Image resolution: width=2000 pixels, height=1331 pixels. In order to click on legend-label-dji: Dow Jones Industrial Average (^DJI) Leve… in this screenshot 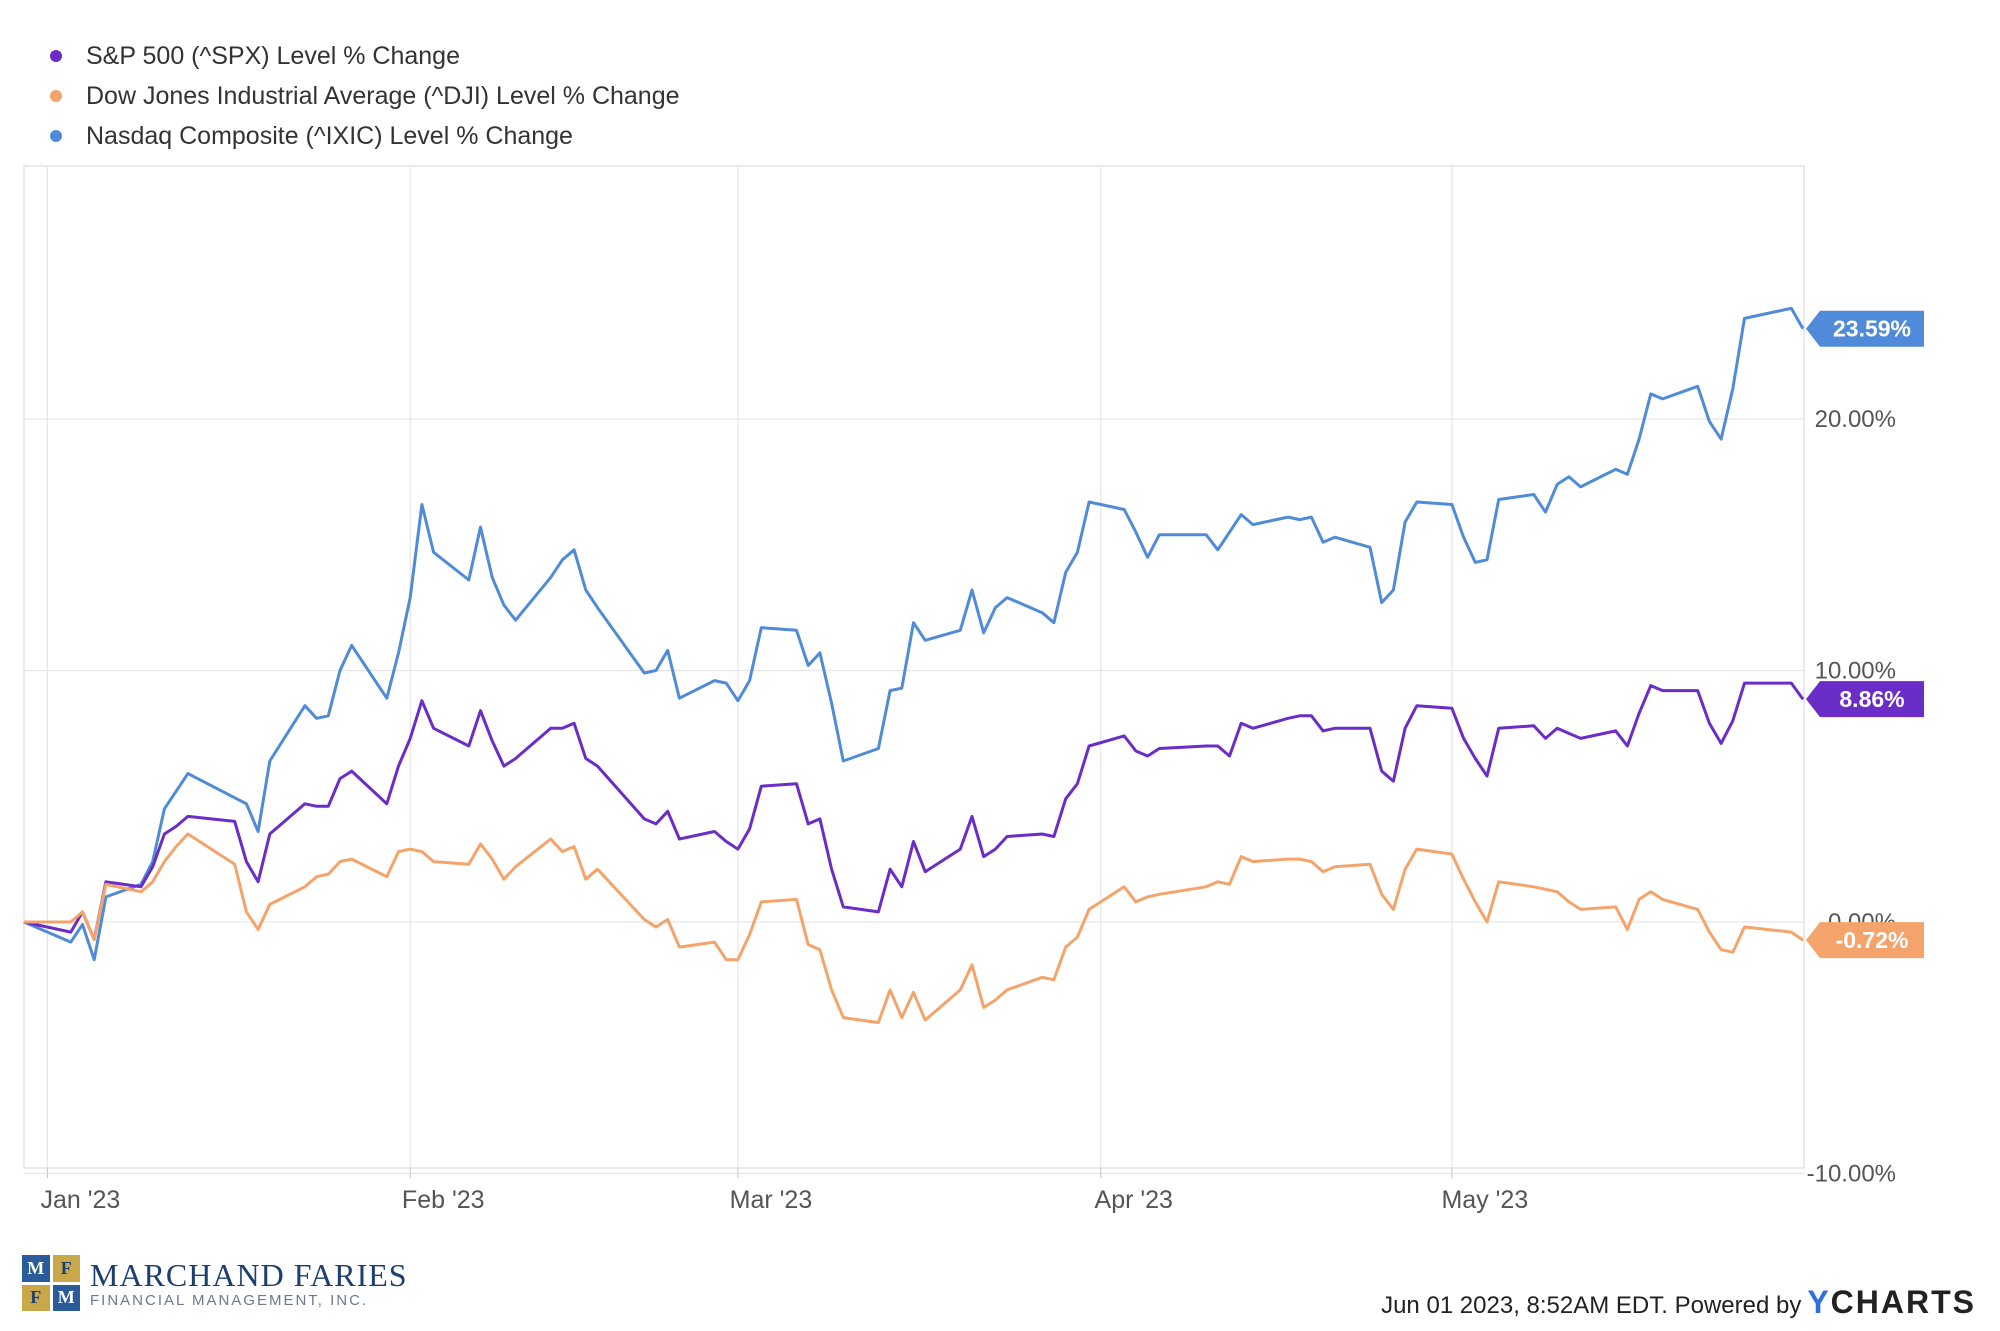, I will do `click(383, 95)`.